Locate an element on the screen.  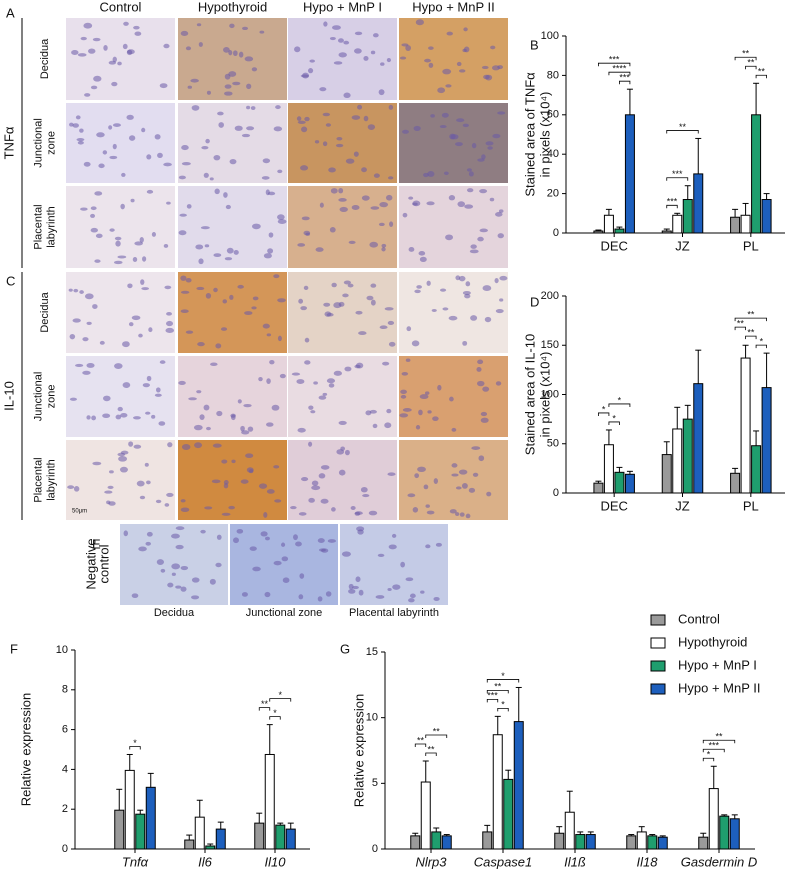
row-label: Placental is located at coordinates (38, 226).